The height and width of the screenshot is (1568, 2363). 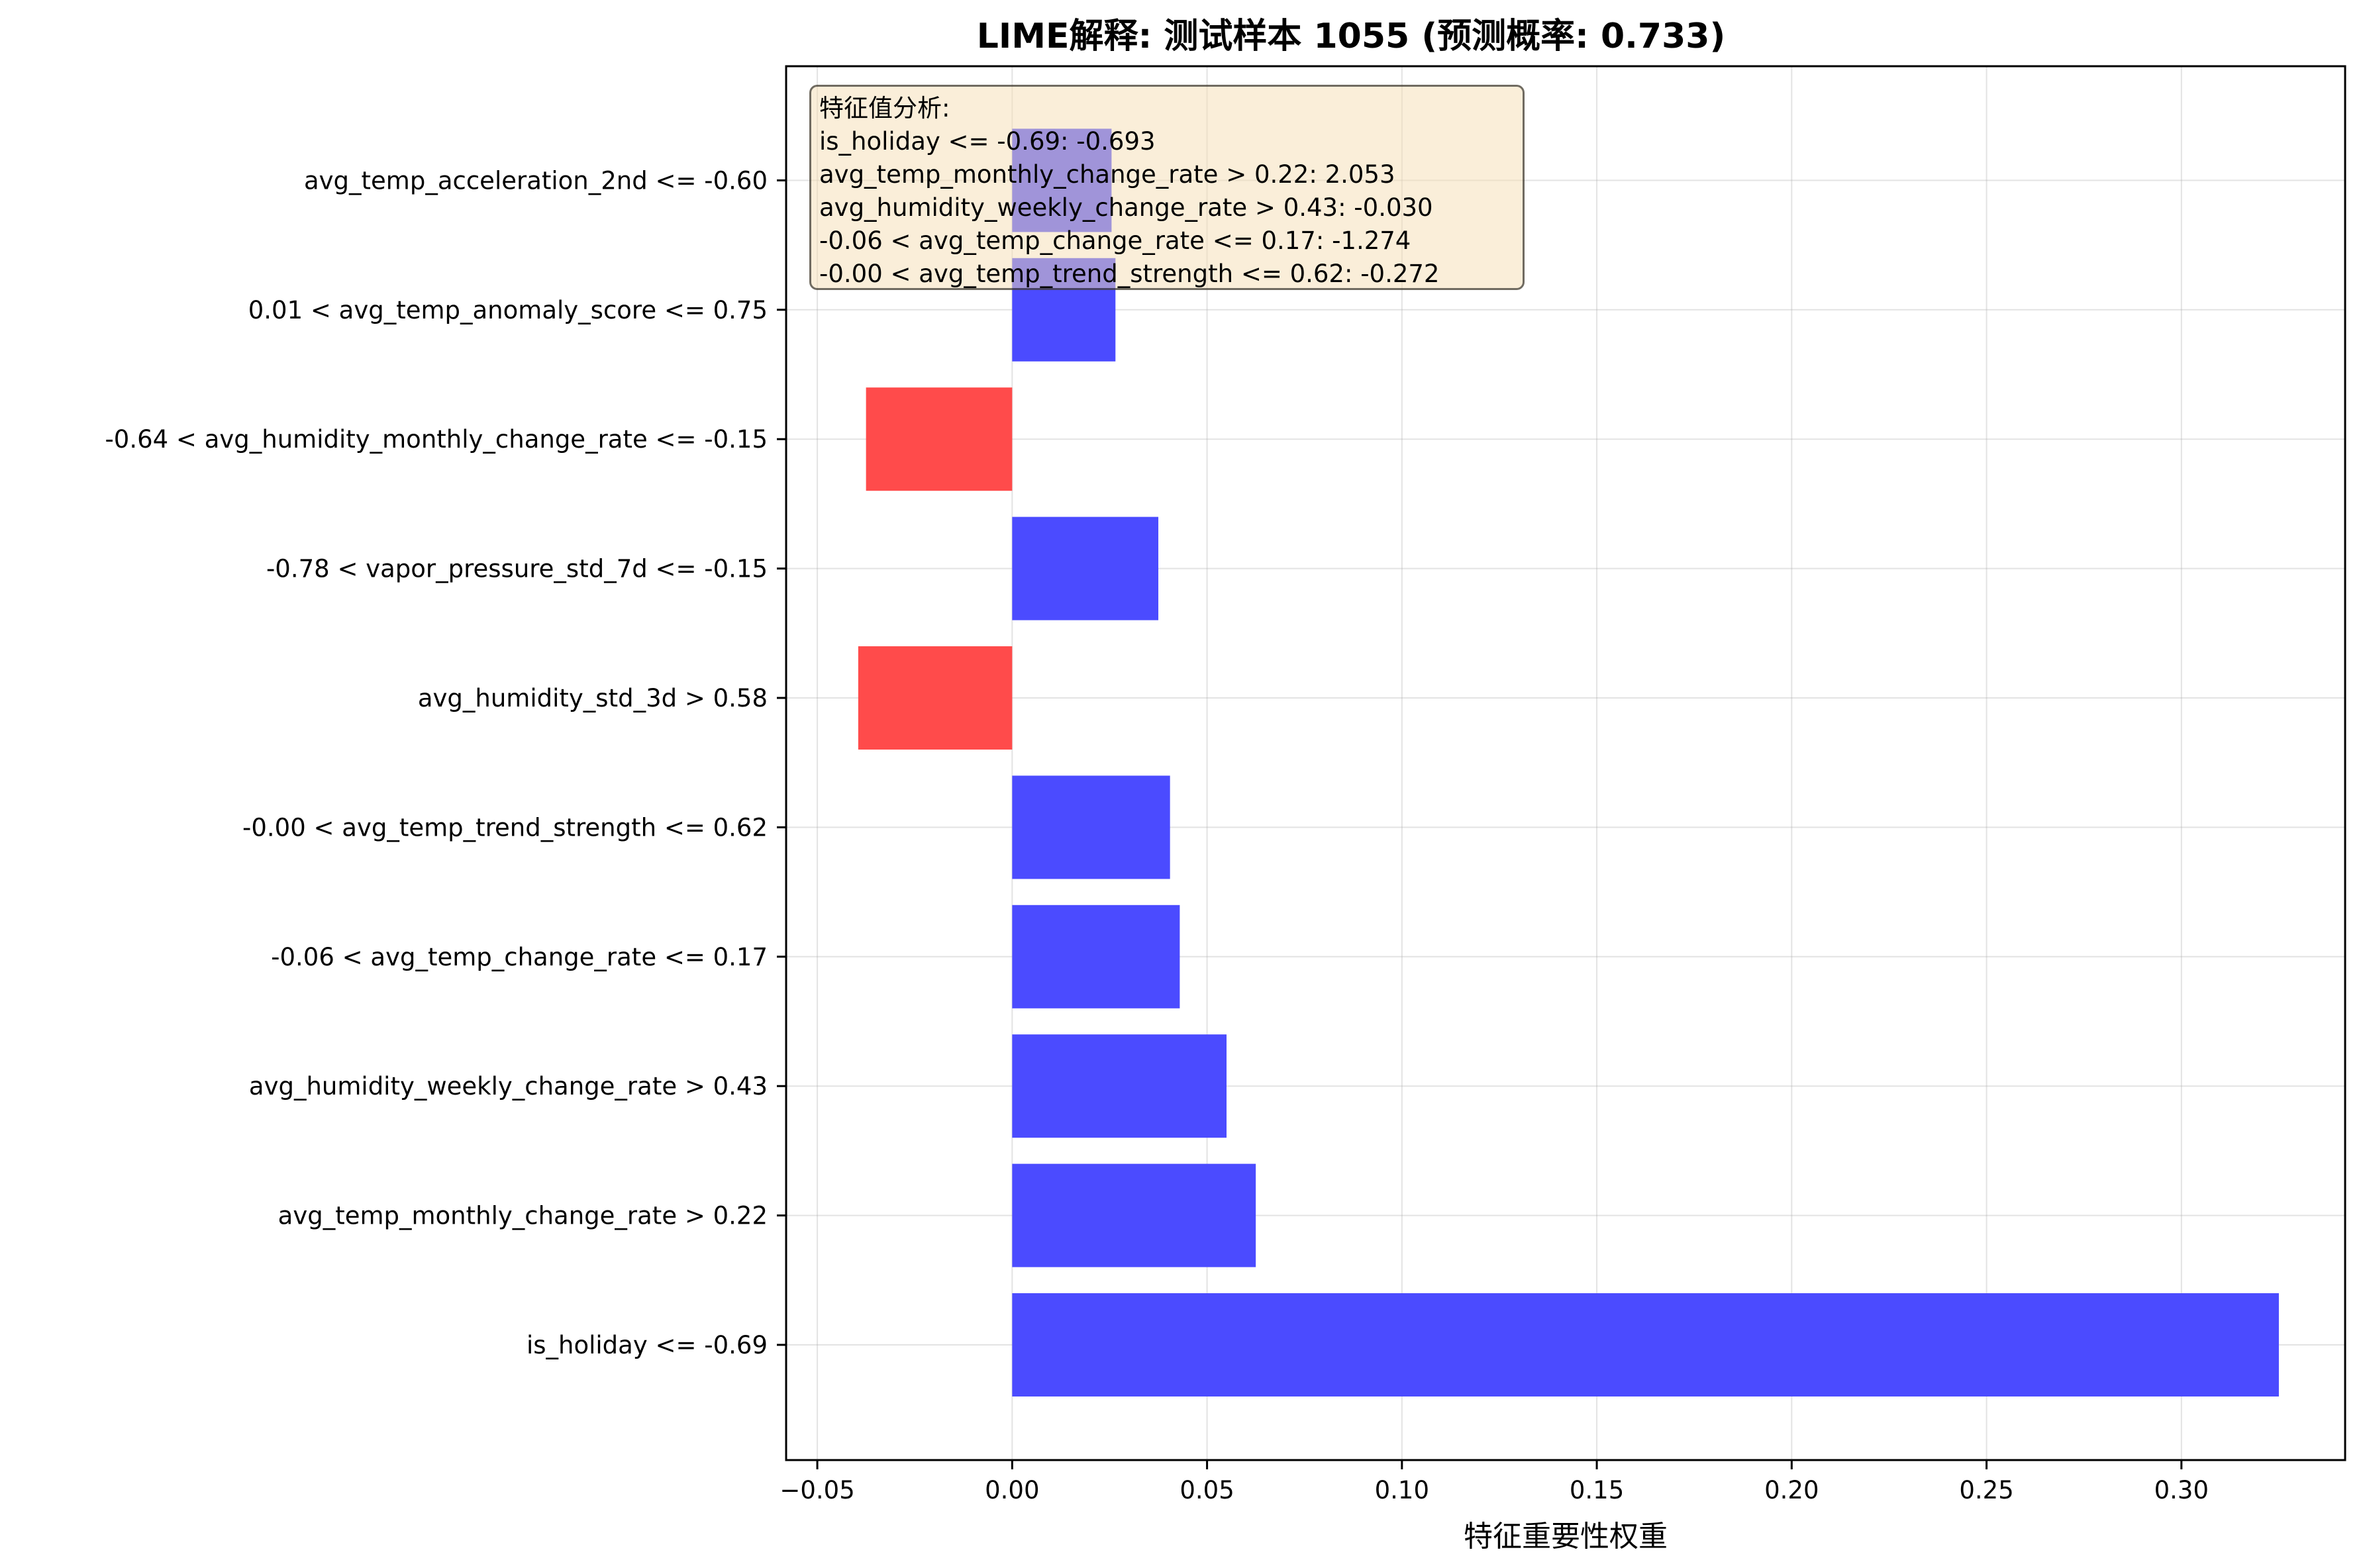 I want to click on y-tick-label: avg_humidity_std_3d > 0.58, so click(x=593, y=698).